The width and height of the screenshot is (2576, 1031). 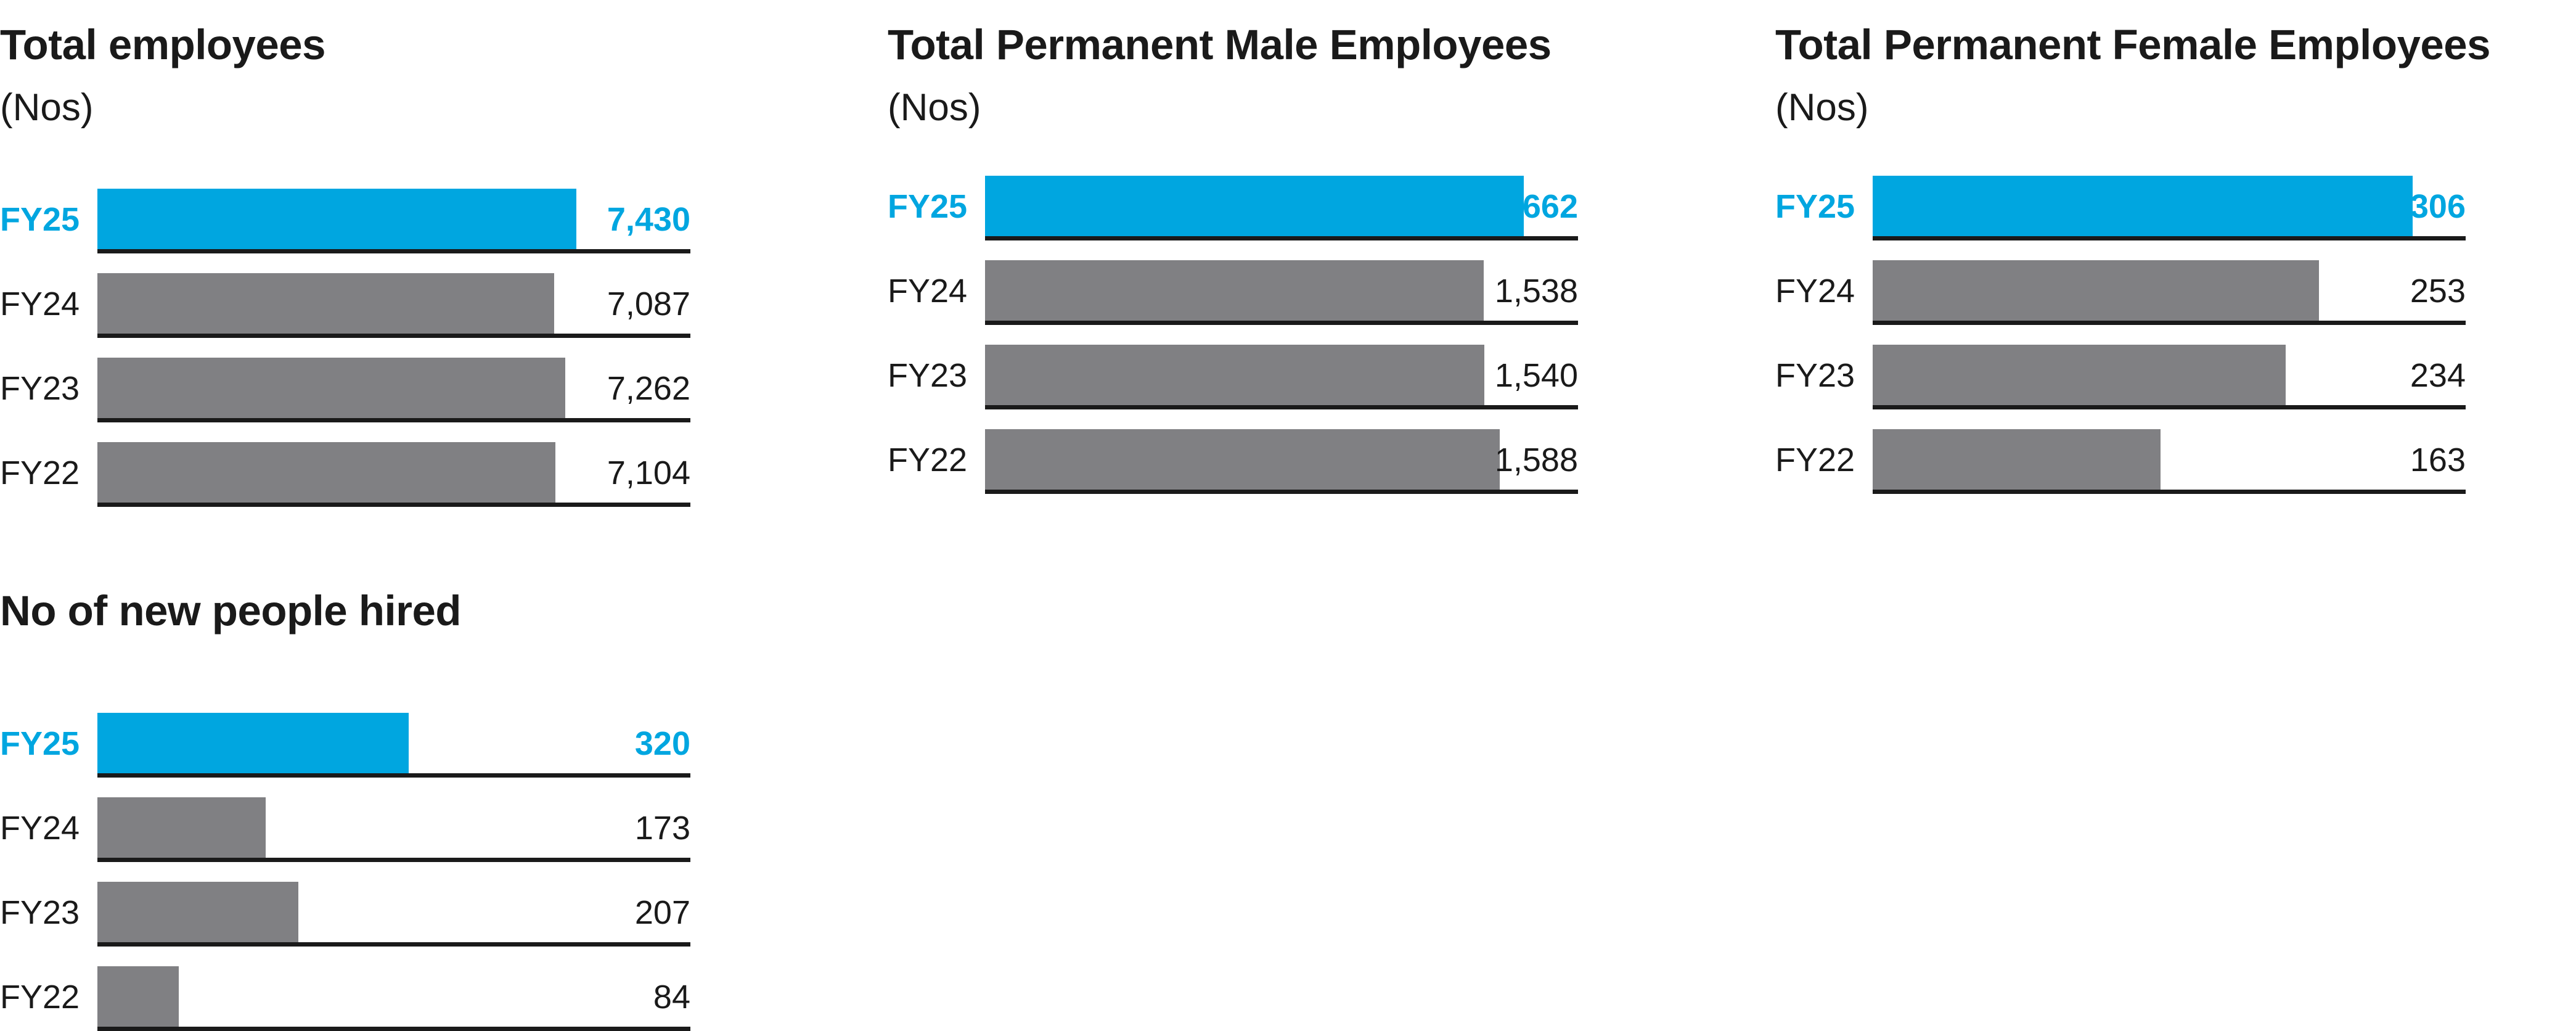 I want to click on bar-track: 7,104, so click(x=393, y=474).